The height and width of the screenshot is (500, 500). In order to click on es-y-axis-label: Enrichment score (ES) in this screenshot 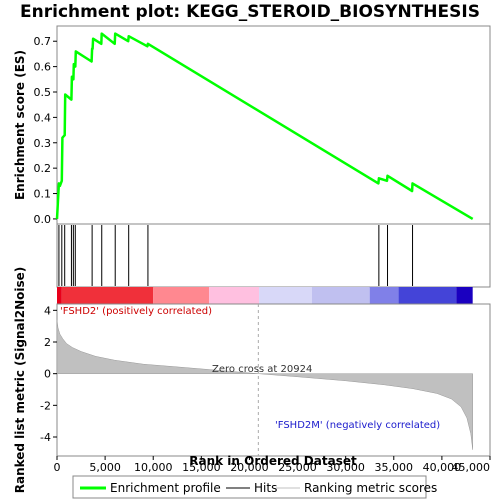, I will do `click(20, 125)`.